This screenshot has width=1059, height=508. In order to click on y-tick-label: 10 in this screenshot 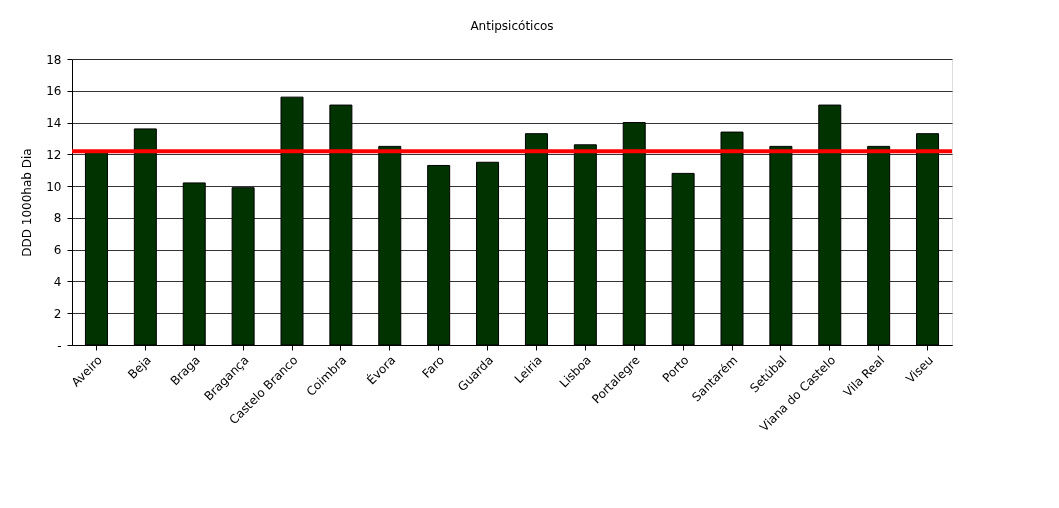, I will do `click(54, 186)`.